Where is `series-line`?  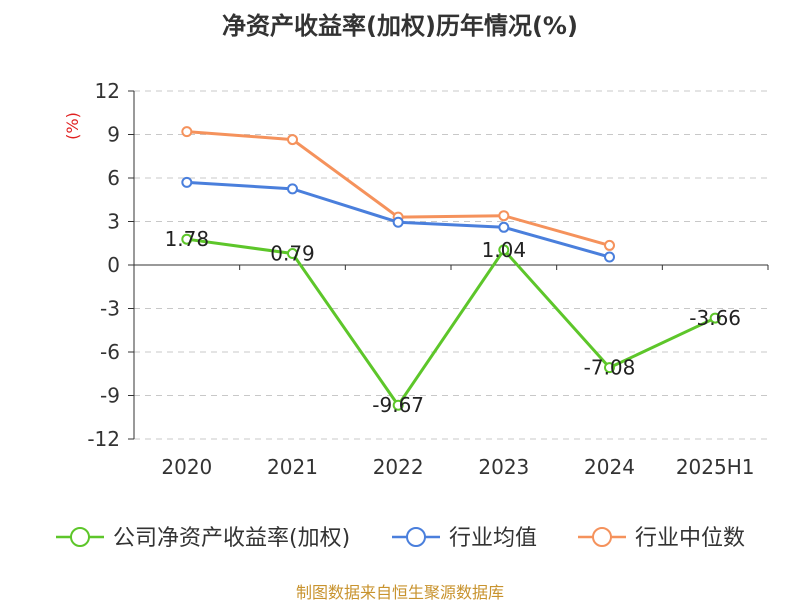 series-line is located at coordinates (398, 188).